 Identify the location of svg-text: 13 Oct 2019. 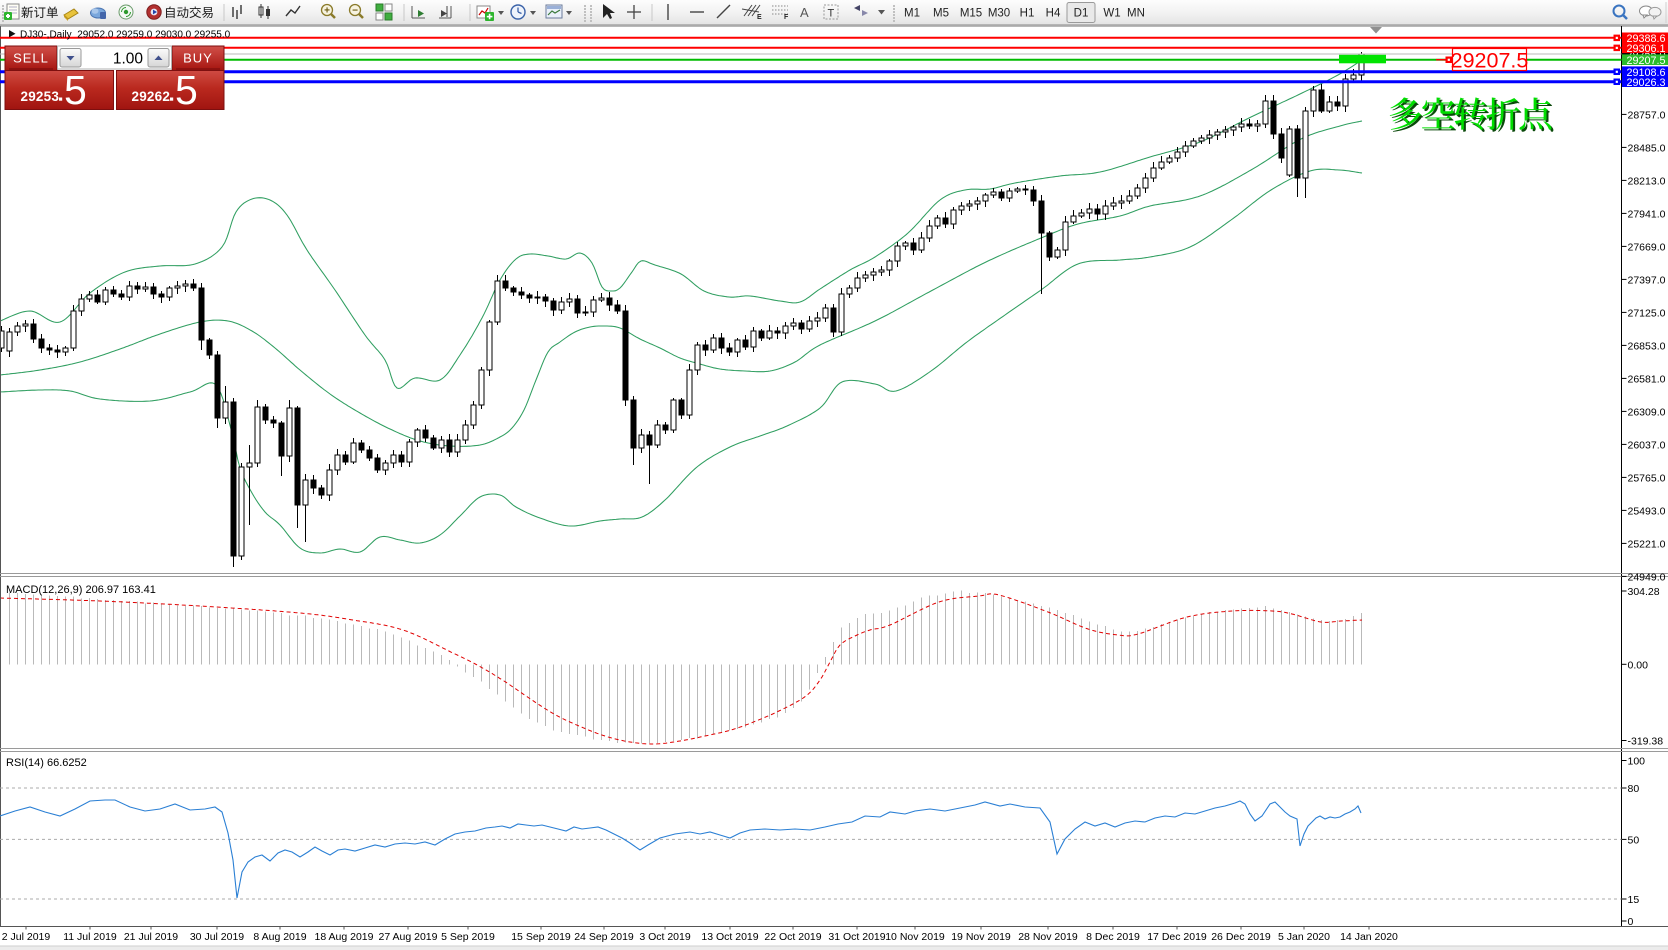
(729, 937).